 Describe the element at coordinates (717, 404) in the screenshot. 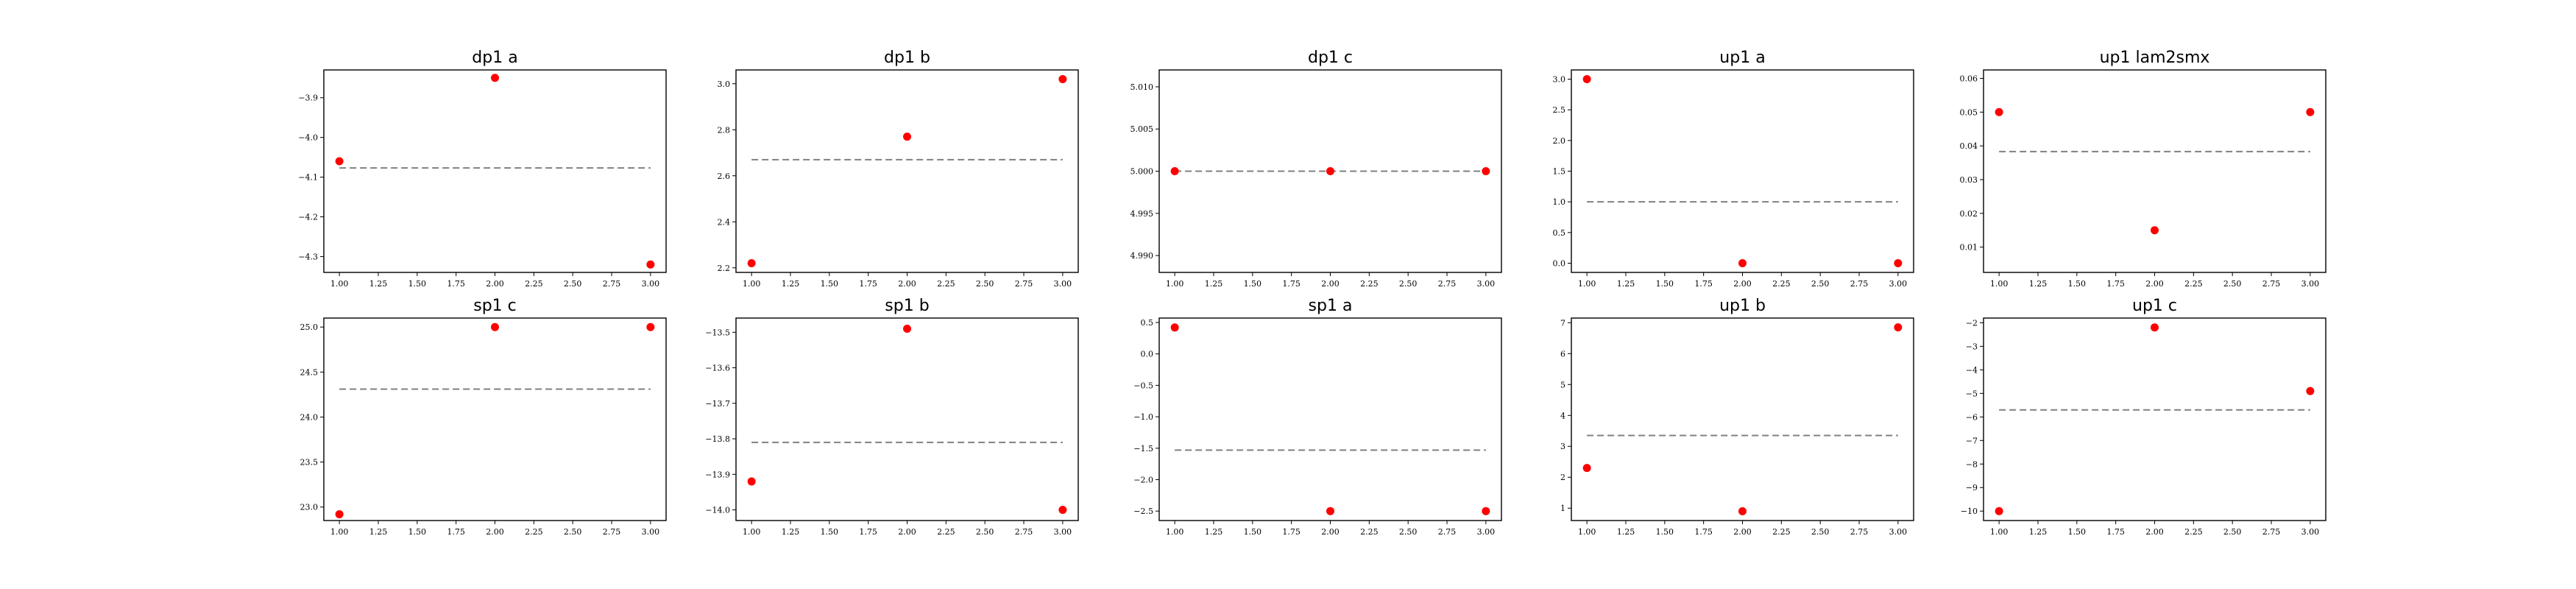

I see `y-tick-label: −13.7` at that location.